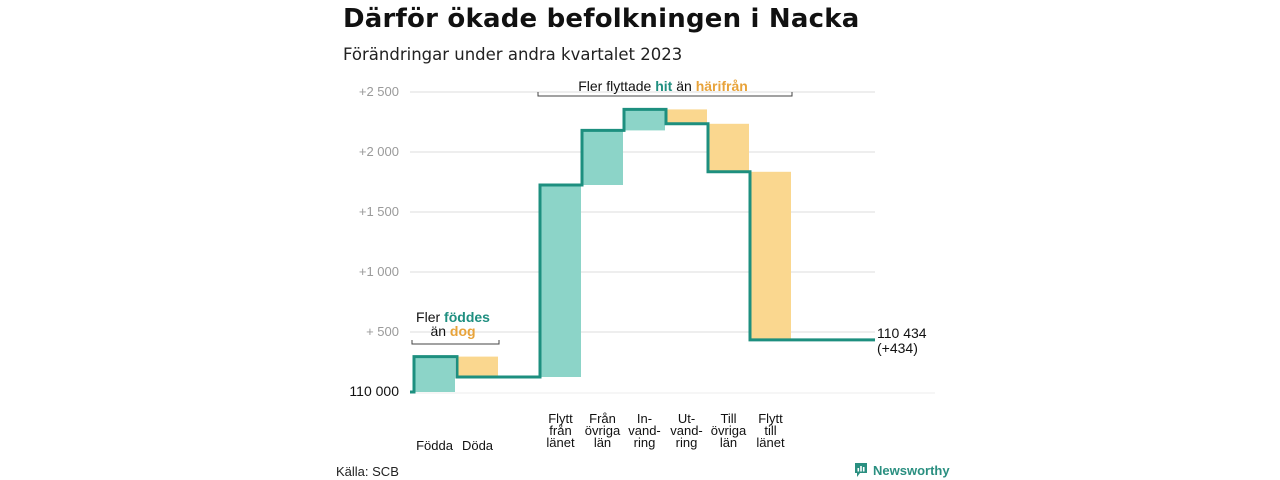 The width and height of the screenshot is (1280, 480). What do you see at coordinates (374, 391) in the screenshot?
I see `y-base-label: 110 000` at bounding box center [374, 391].